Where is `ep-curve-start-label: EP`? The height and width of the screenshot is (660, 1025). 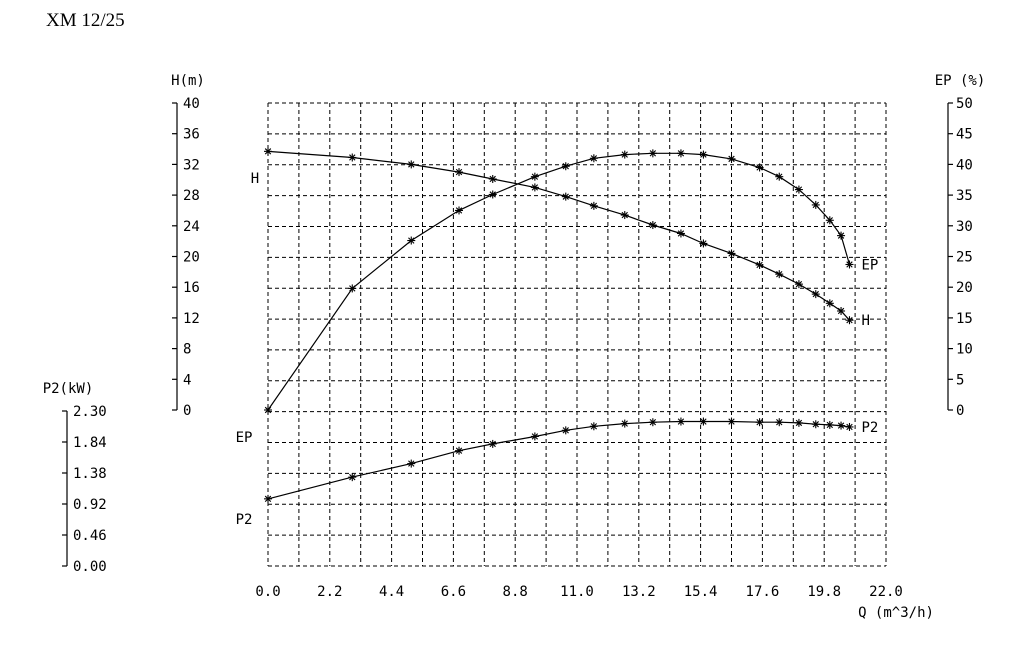 ep-curve-start-label: EP is located at coordinates (244, 438).